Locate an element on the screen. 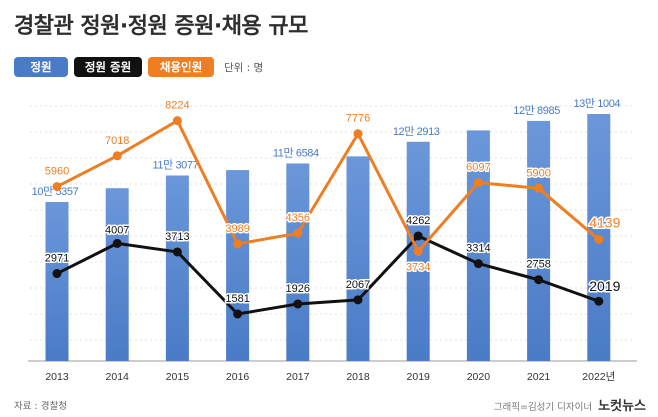 The image size is (658, 417). footer-credit: 그래픽=김성기 디자이너 노컷뉴스 is located at coordinates (570, 404).